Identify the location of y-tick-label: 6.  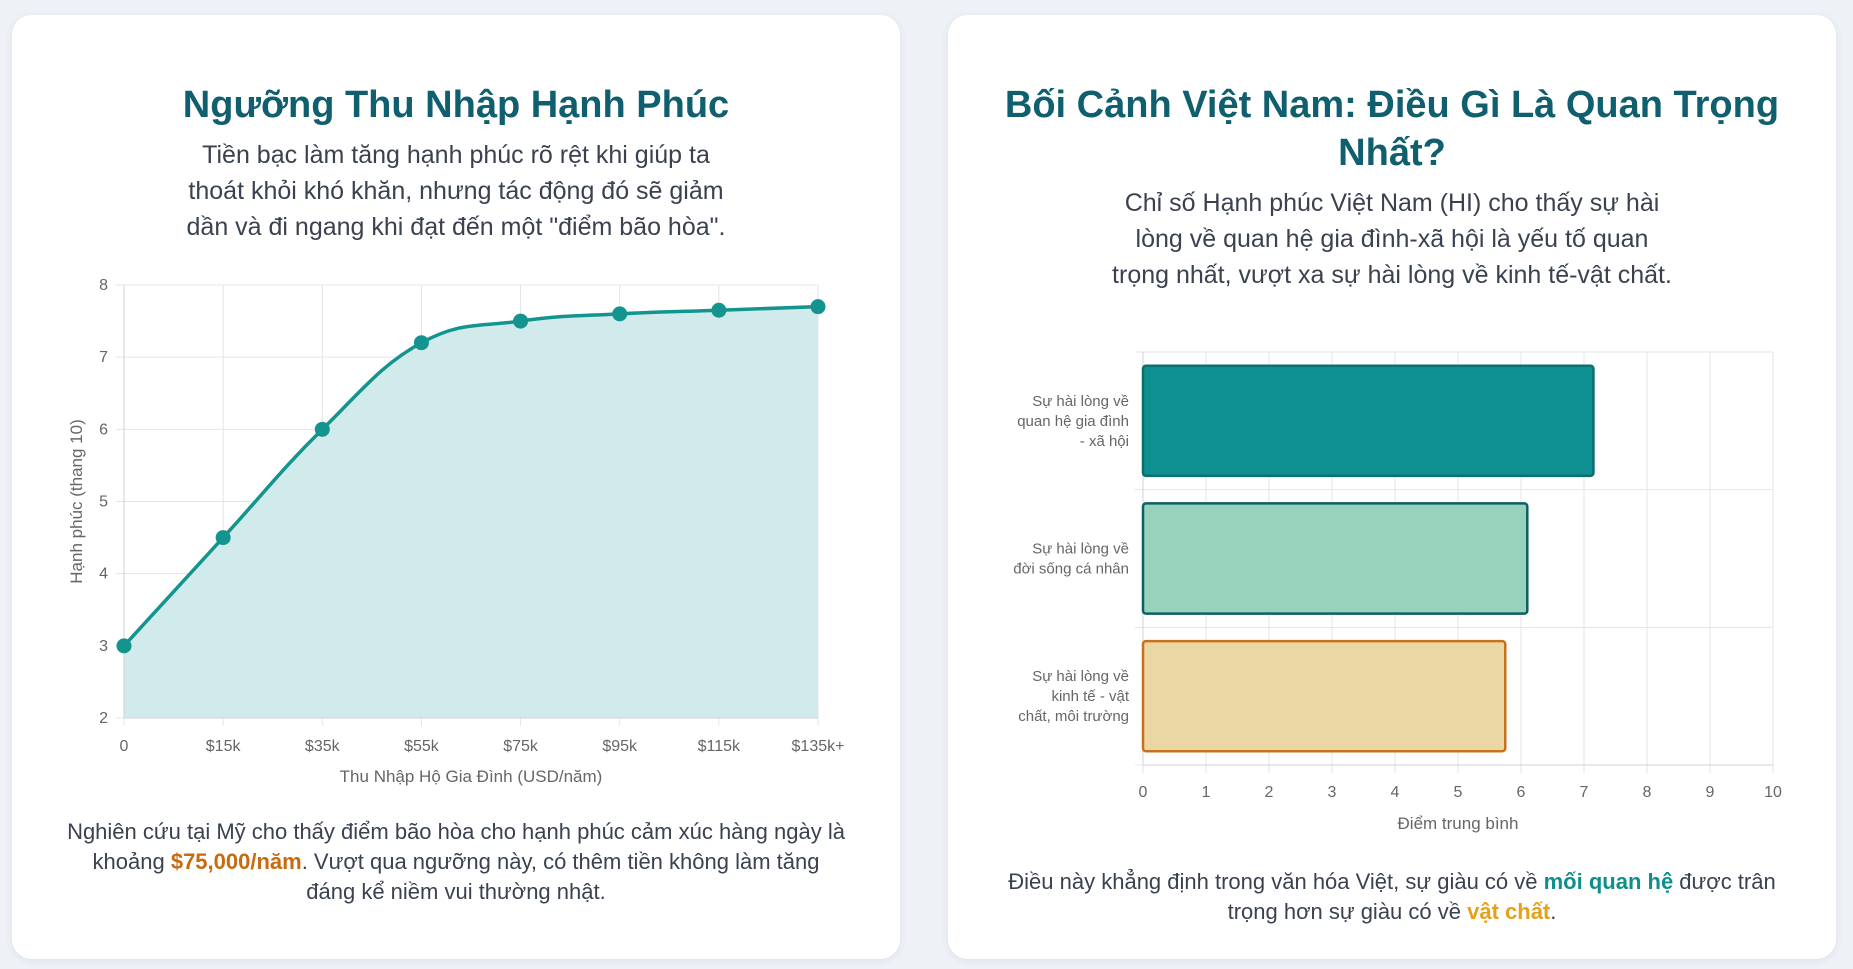
(103, 429).